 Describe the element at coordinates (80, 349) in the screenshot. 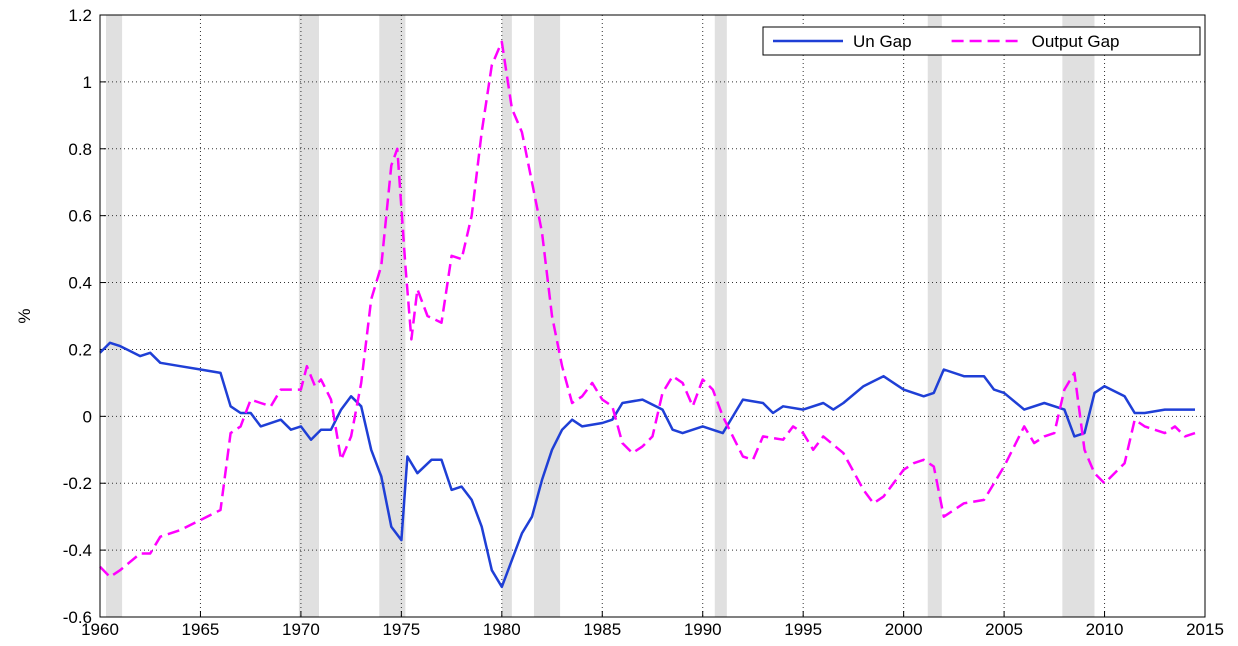

I see `y-tick-label: 0.2` at that location.